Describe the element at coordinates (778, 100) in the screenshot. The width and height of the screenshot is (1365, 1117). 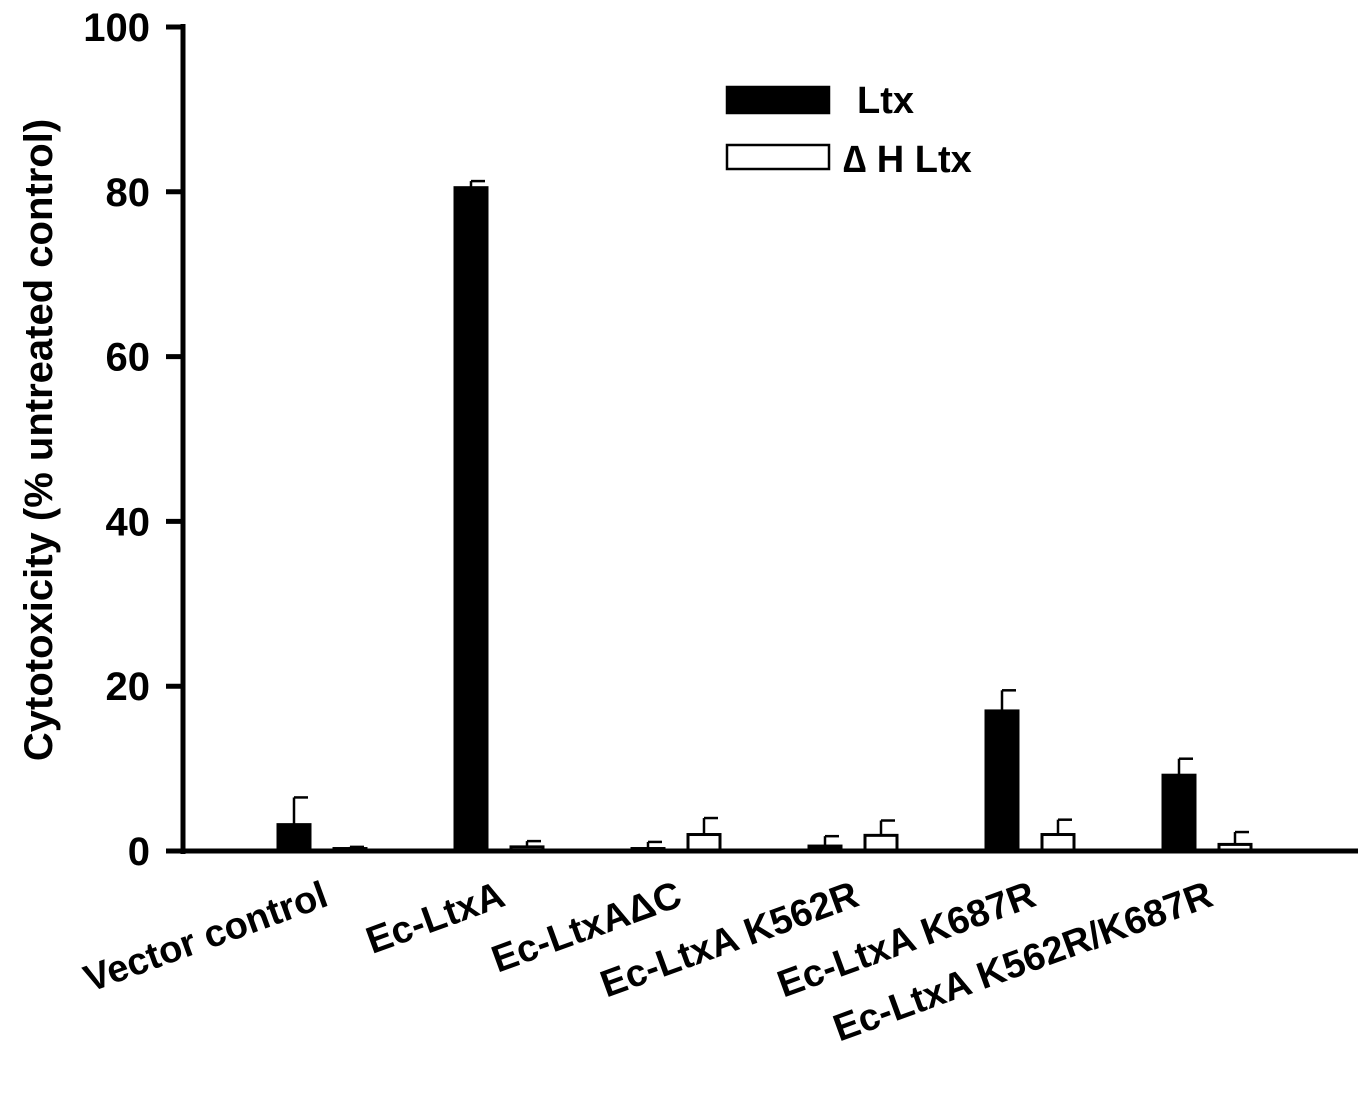
I see `legend-swatch-ltx` at that location.